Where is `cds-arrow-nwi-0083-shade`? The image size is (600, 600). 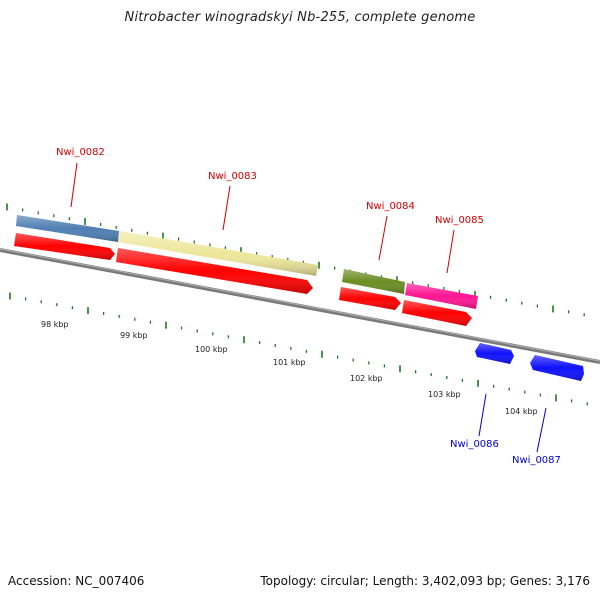 cds-arrow-nwi-0083-shade is located at coordinates (214, 271).